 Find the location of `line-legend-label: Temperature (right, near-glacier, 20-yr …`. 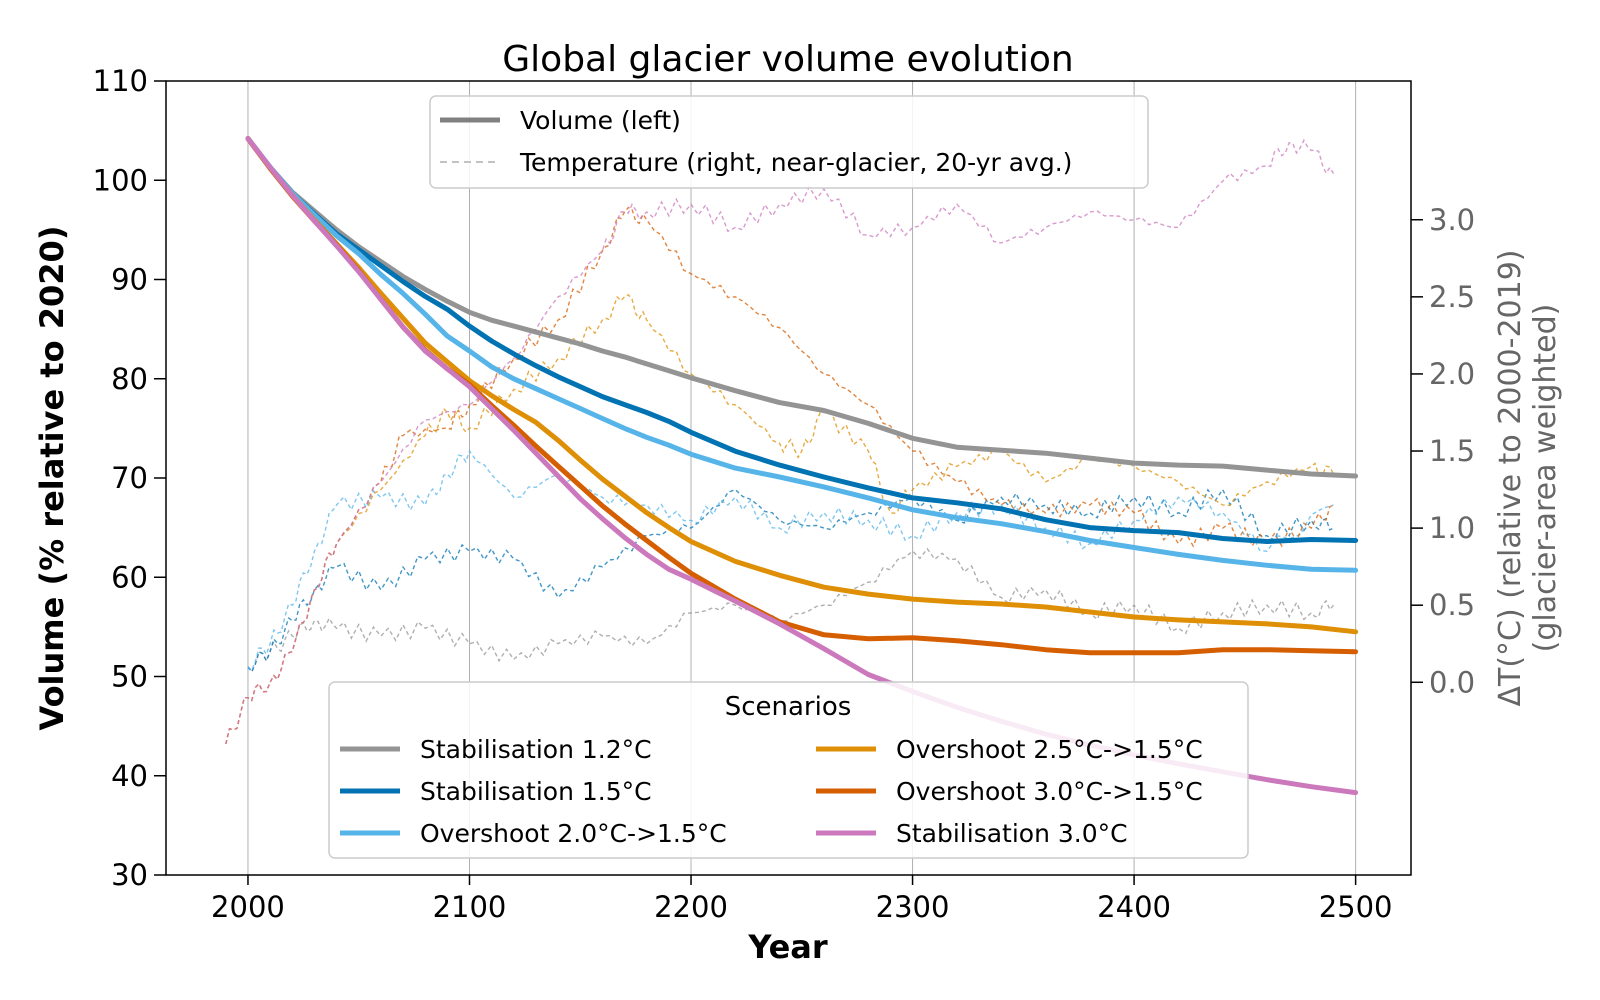

line-legend-label: Temperature (right, near-glacier, 20-yr … is located at coordinates (795, 162).